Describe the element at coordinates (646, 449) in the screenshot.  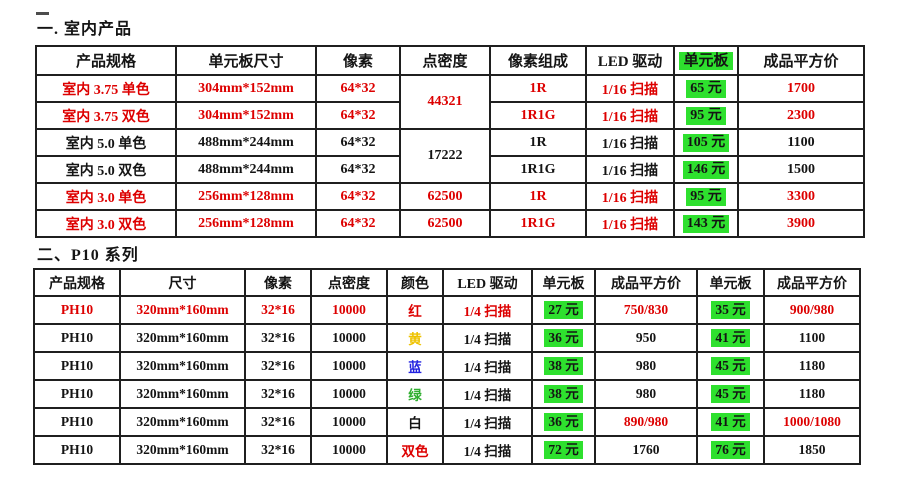
I see `cell-value: 1760` at that location.